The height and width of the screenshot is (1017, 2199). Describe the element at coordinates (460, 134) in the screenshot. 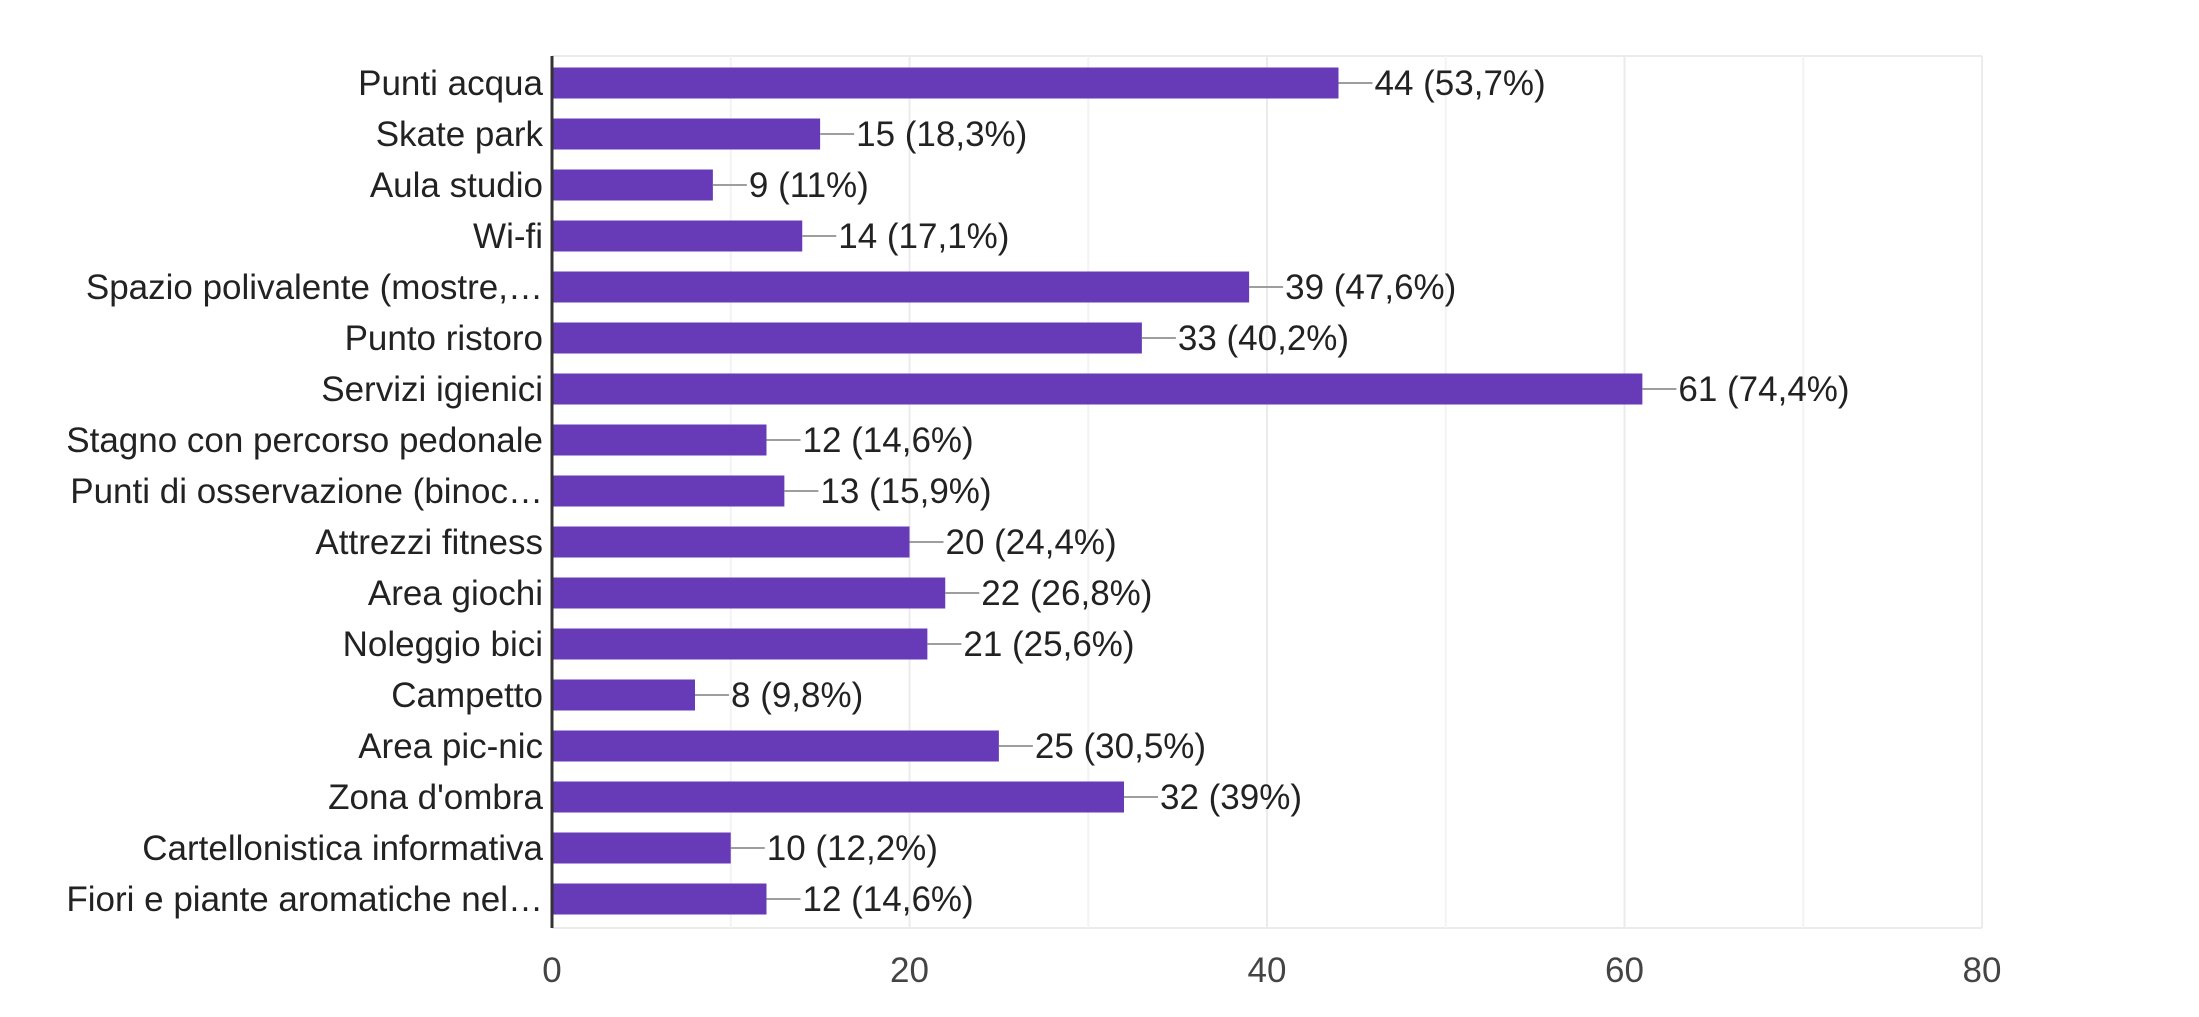

I see `category-label: Skate park` at that location.